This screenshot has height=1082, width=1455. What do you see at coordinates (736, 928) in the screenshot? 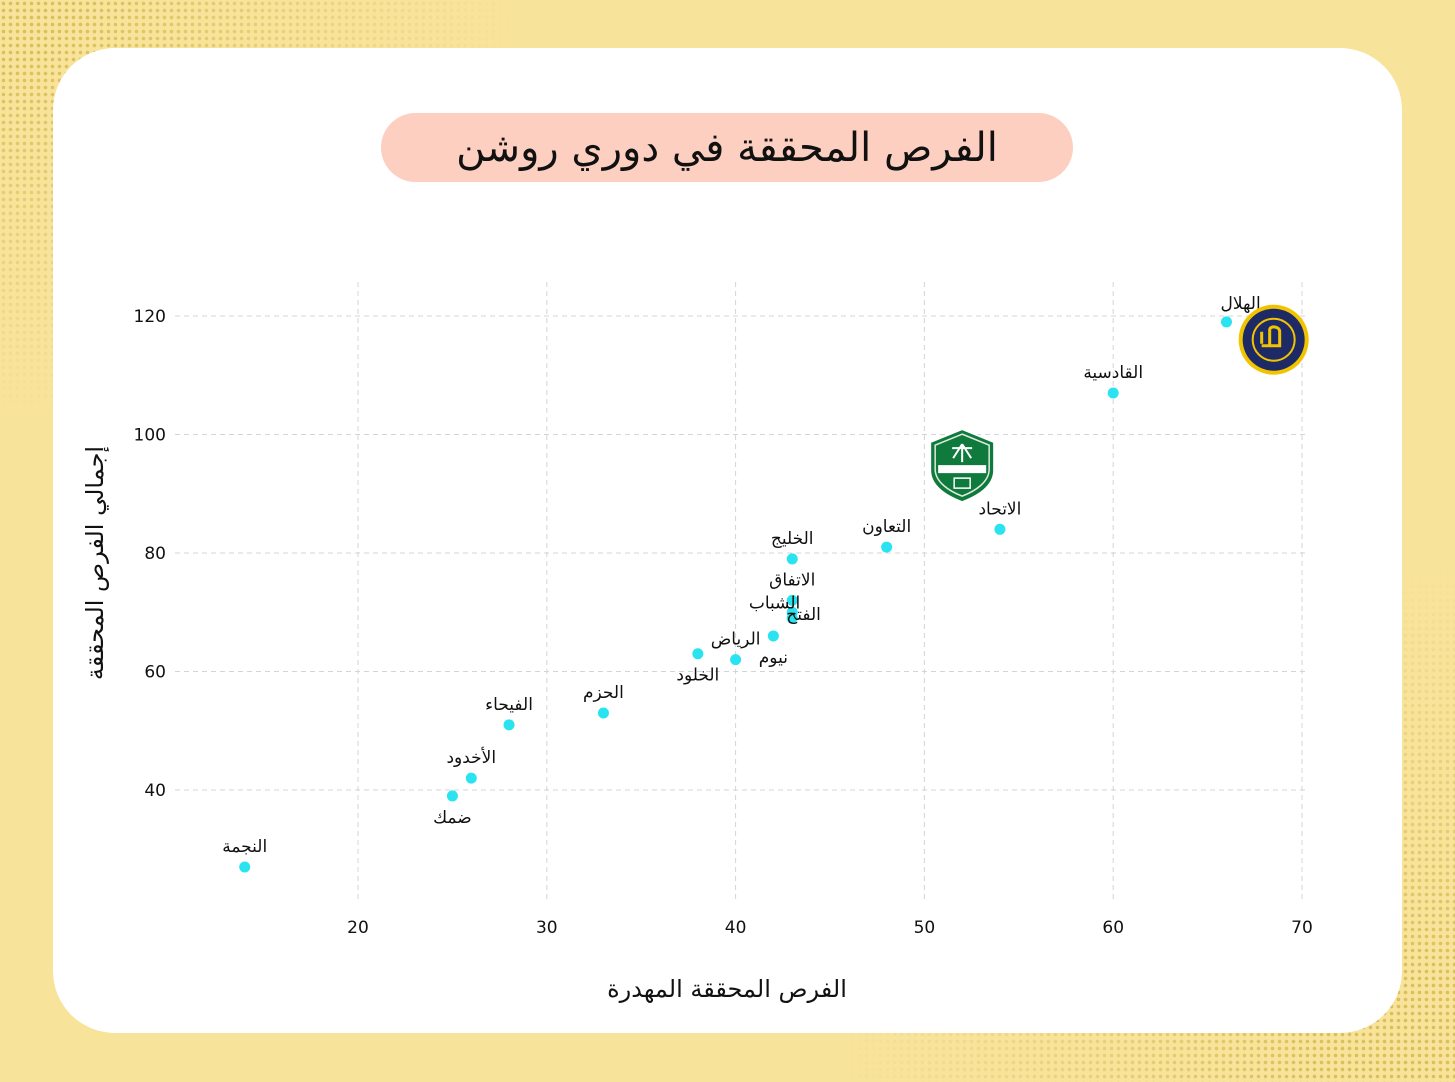
I see `x-tick-label: 40` at bounding box center [736, 928].